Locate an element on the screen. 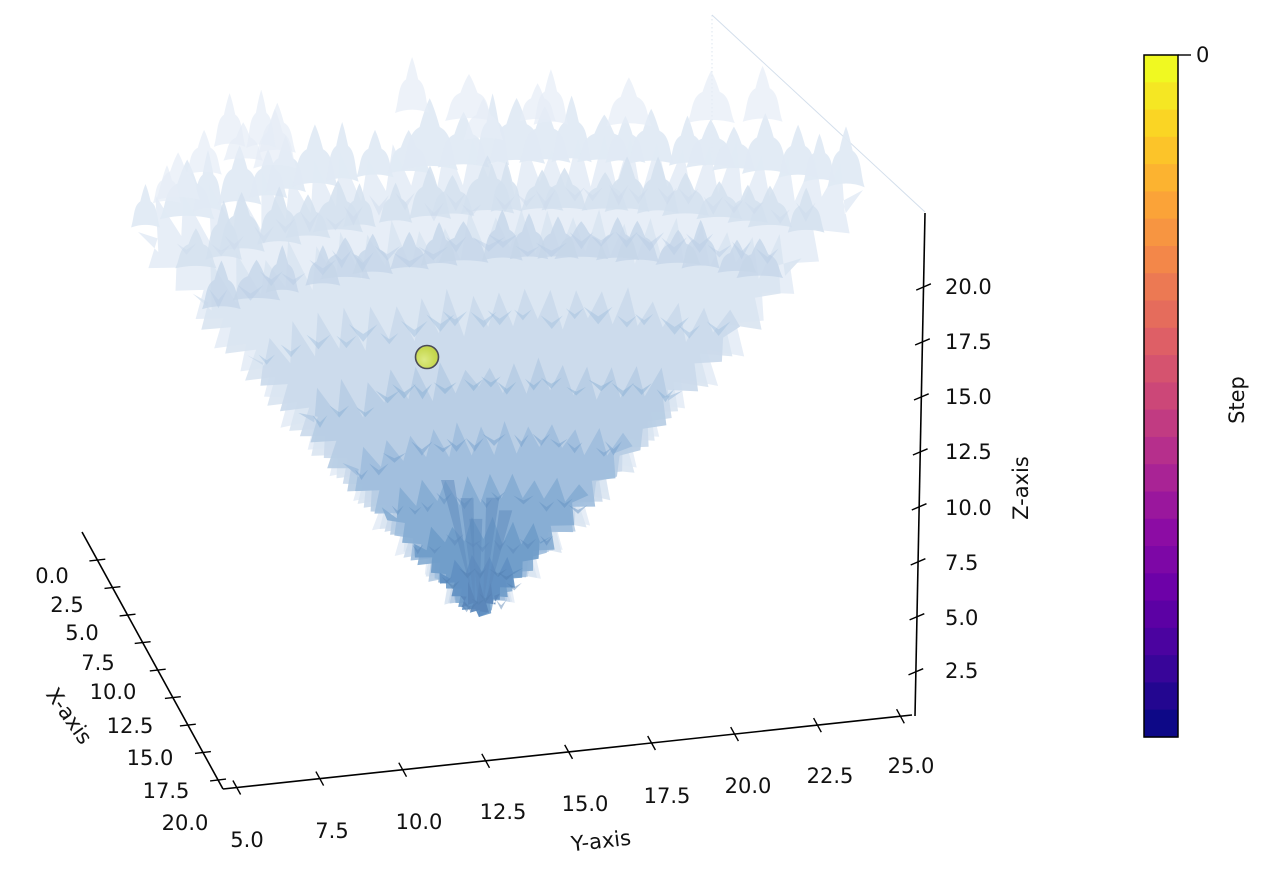 The height and width of the screenshot is (879, 1280). y-tick-label: 22.5 is located at coordinates (830, 776).